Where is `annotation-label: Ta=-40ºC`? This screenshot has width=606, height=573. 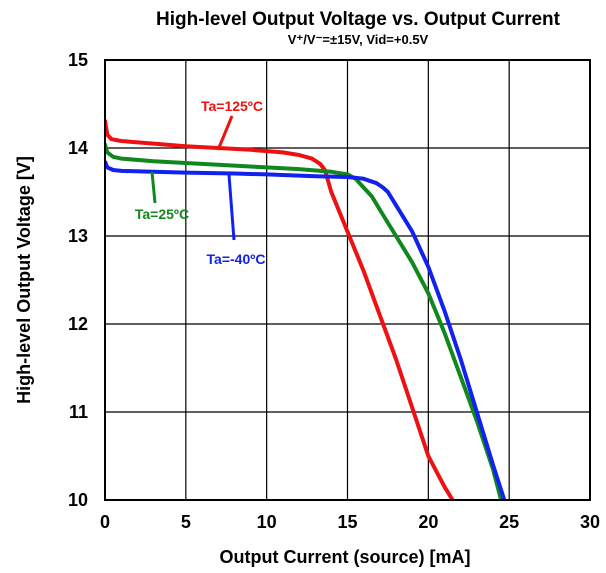
annotation-label: Ta=-40ºC is located at coordinates (236, 259).